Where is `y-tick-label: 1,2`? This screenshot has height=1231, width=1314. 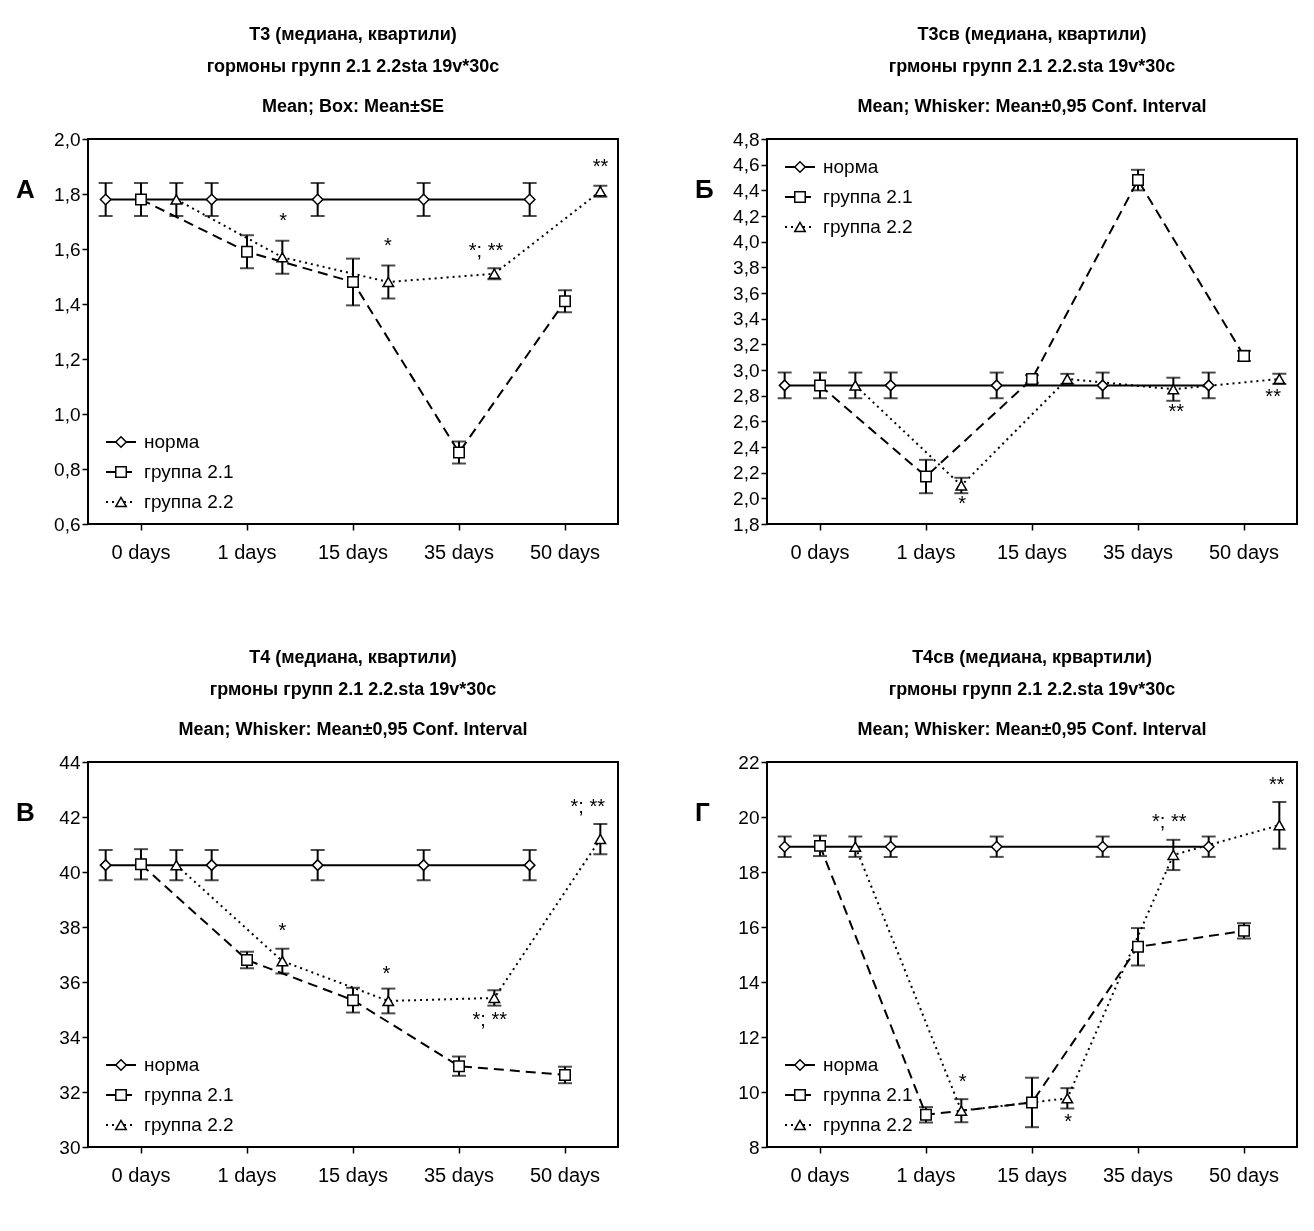 y-tick-label: 1,2 is located at coordinates (67, 359).